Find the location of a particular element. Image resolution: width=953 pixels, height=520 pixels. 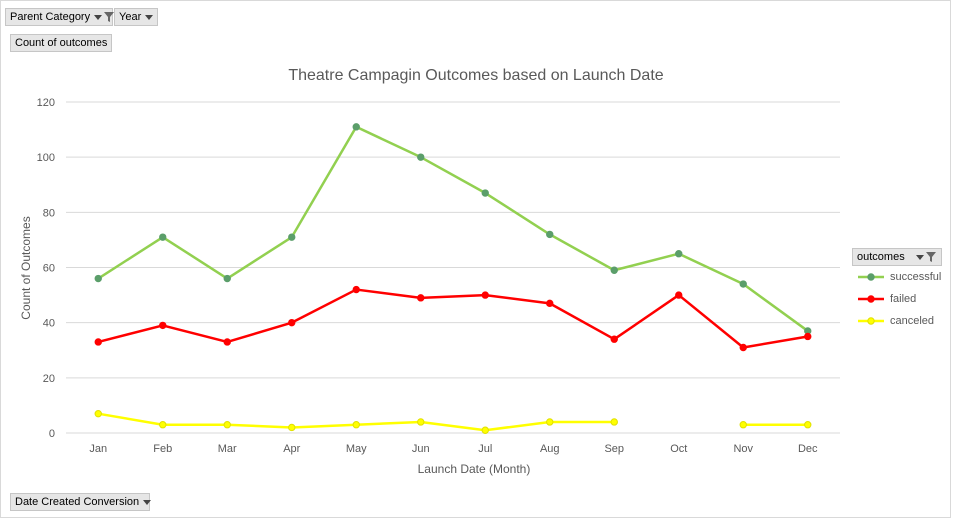

x-tick-label: Sep is located at coordinates (614, 449).